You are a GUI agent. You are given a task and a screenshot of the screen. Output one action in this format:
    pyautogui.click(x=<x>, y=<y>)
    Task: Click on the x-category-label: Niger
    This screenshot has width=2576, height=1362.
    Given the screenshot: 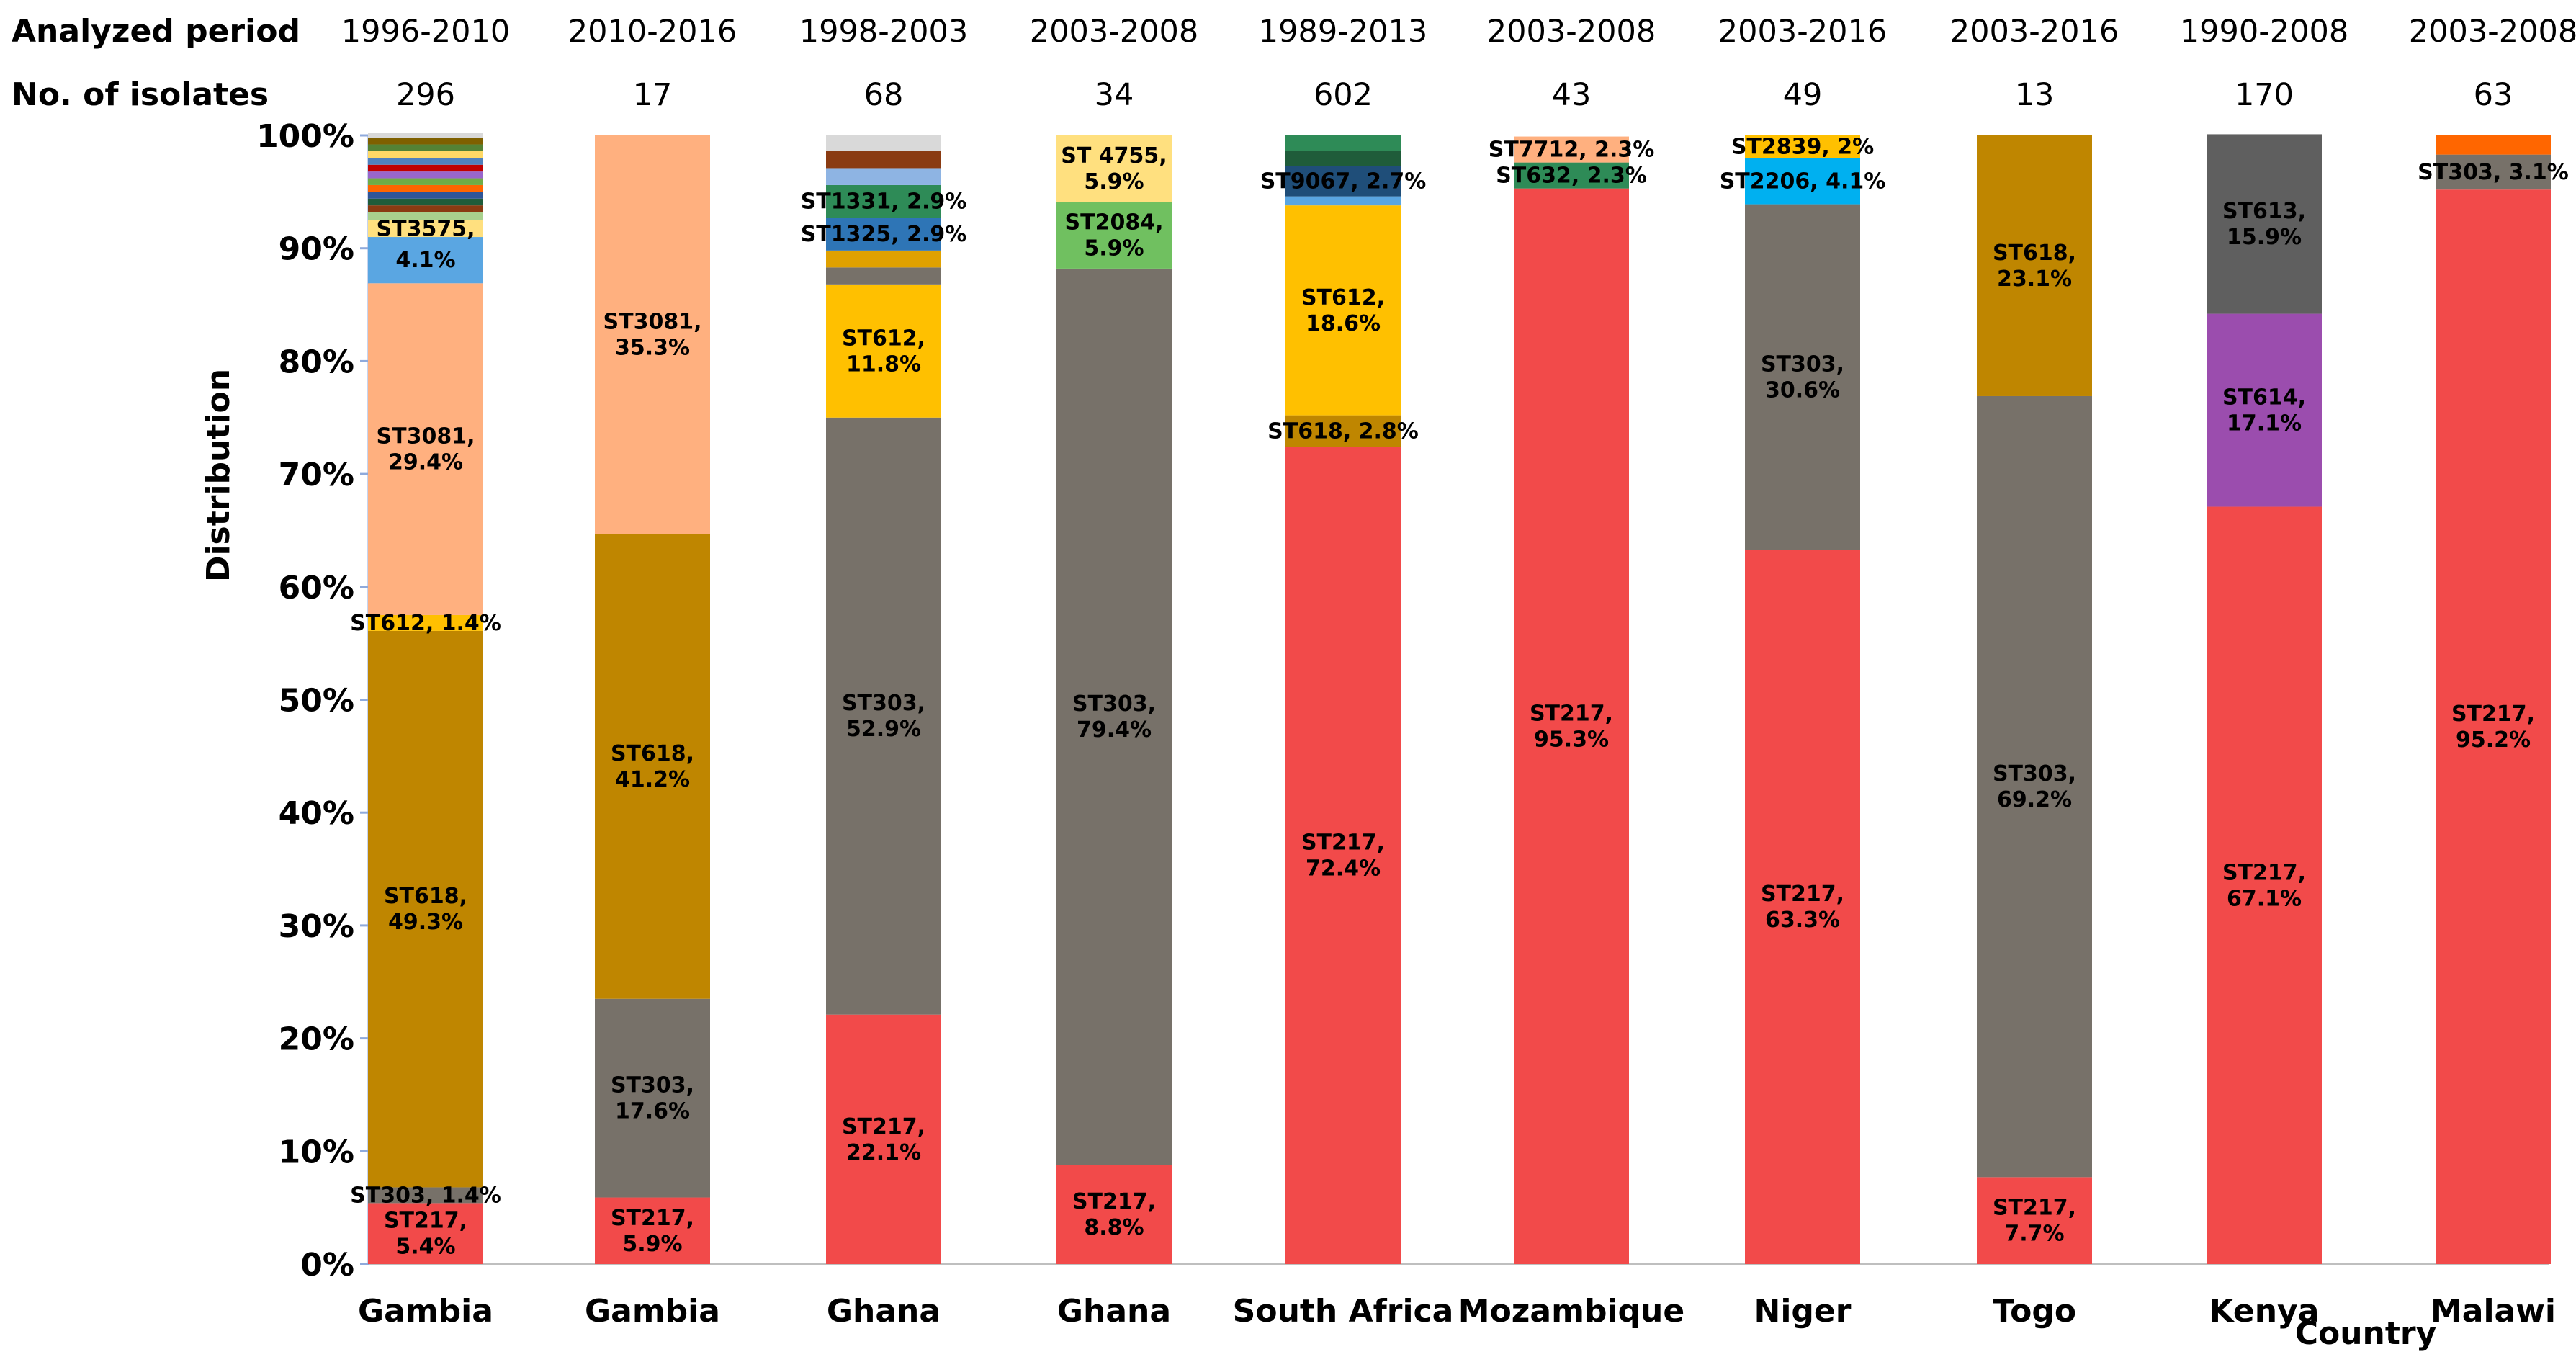 What is the action you would take?
    pyautogui.click(x=1803, y=1311)
    